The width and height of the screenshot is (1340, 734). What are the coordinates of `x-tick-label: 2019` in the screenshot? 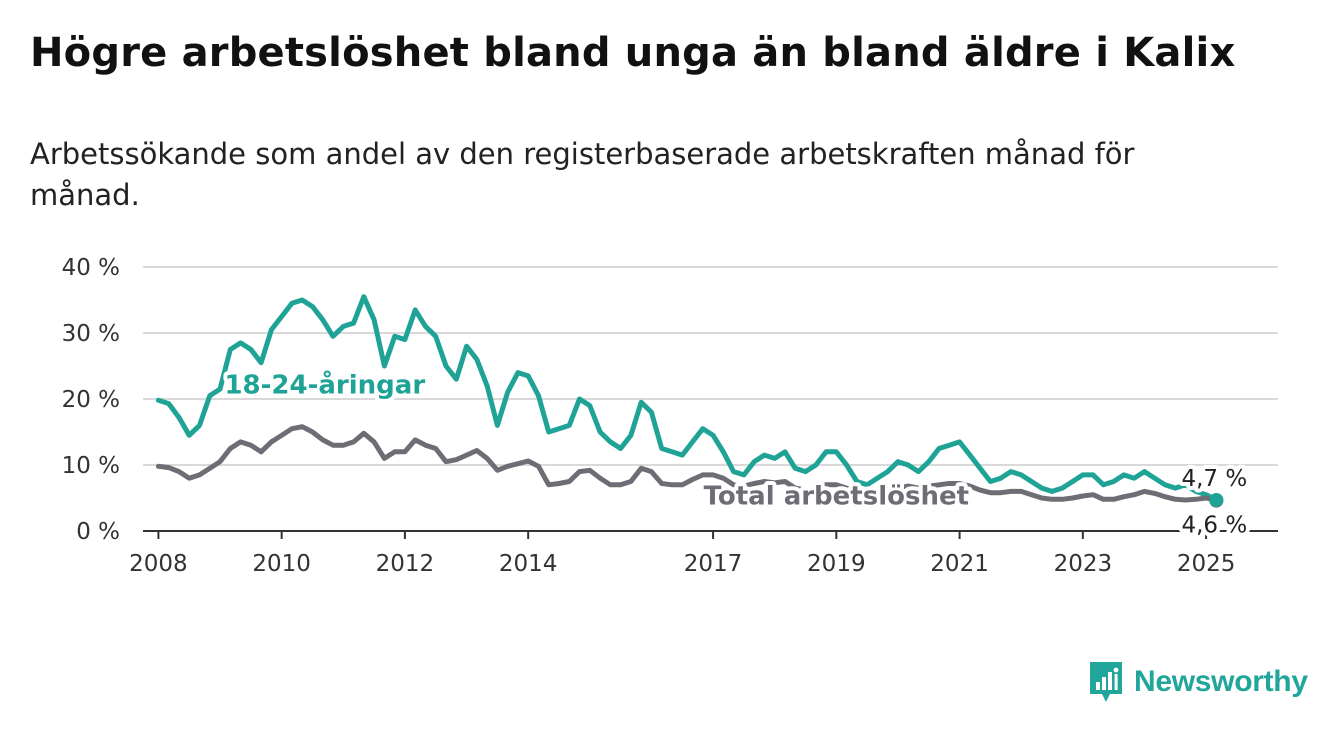 It's located at (836, 564).